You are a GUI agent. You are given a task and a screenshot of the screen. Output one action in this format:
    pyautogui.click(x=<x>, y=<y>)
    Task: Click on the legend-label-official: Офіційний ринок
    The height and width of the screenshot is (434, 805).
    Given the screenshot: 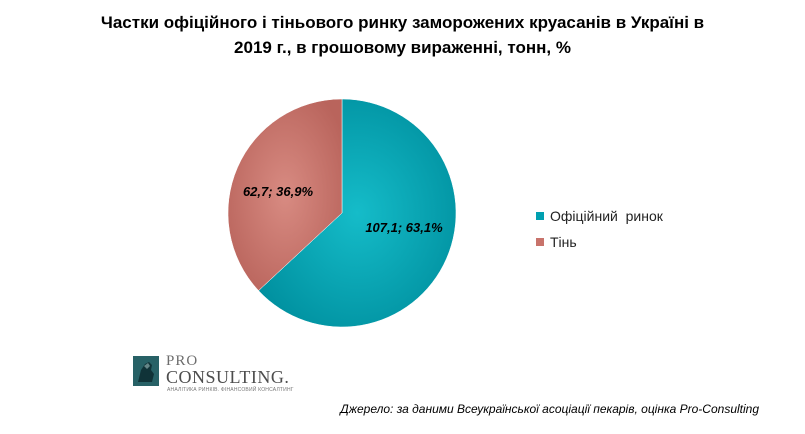 What is the action you would take?
    pyautogui.click(x=606, y=216)
    